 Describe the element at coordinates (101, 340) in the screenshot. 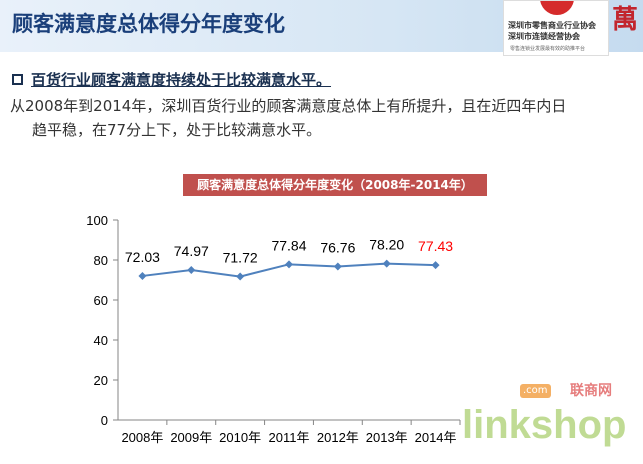

I see `y-tick-label: 40` at that location.